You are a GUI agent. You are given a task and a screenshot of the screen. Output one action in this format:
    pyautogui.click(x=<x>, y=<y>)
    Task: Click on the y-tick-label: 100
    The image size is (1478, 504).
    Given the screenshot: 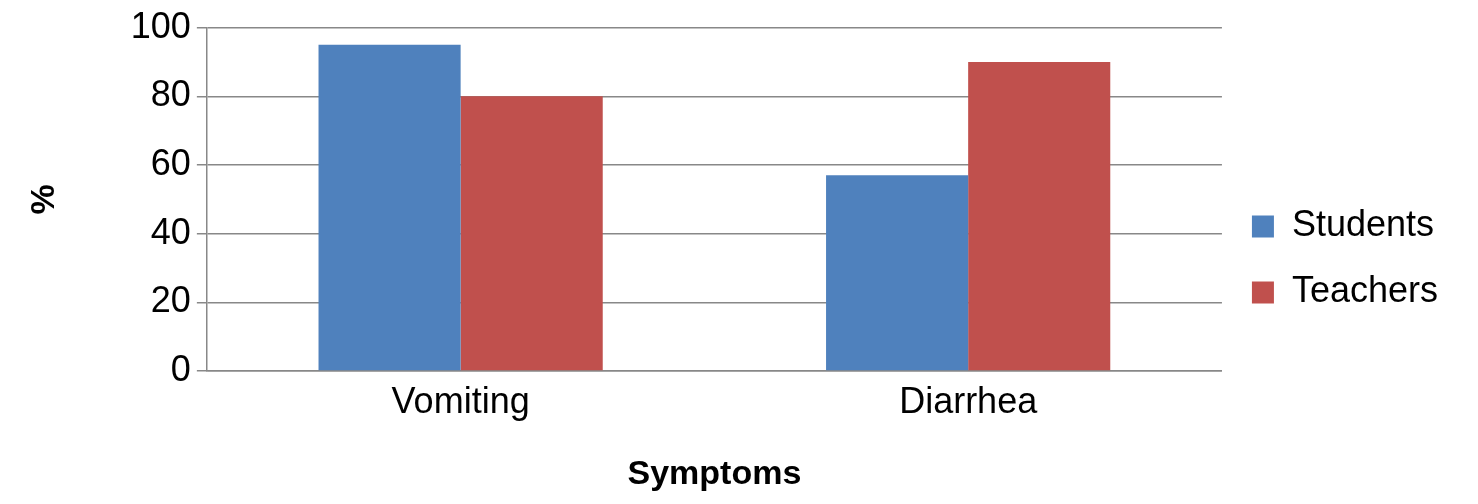 What is the action you would take?
    pyautogui.click(x=160, y=25)
    